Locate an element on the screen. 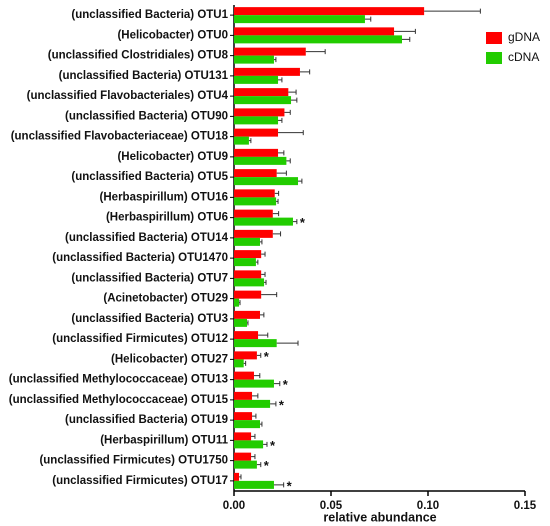 The width and height of the screenshot is (550, 526). y-tick-label: (unclassified Bacteria) OTU19 is located at coordinates (146, 420).